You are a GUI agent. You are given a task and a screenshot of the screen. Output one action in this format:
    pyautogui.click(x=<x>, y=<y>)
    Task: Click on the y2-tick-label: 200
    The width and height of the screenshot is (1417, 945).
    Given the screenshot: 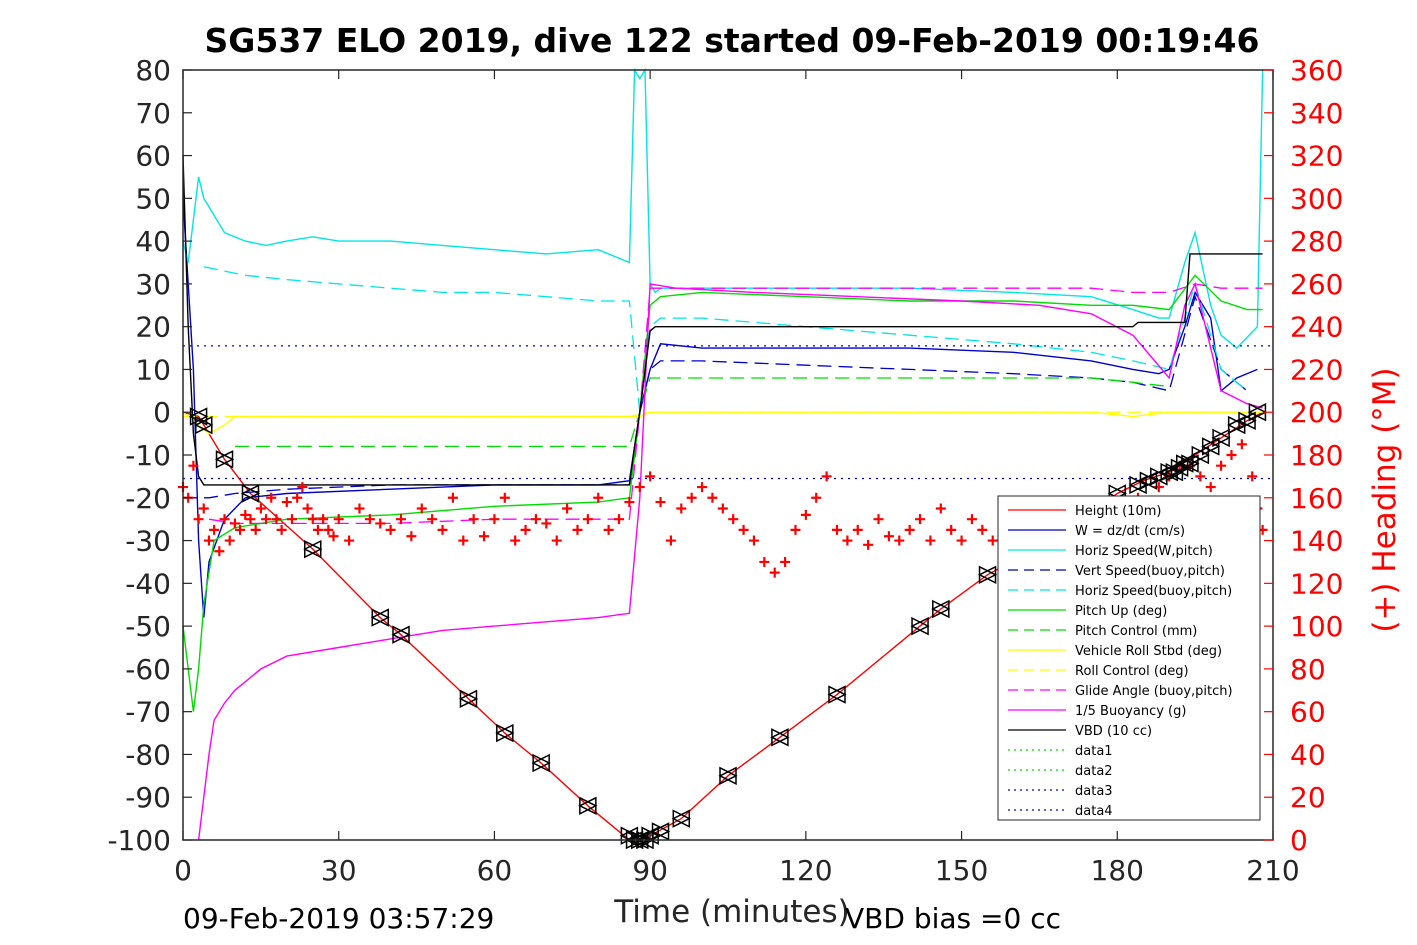 What is the action you would take?
    pyautogui.click(x=1316, y=412)
    